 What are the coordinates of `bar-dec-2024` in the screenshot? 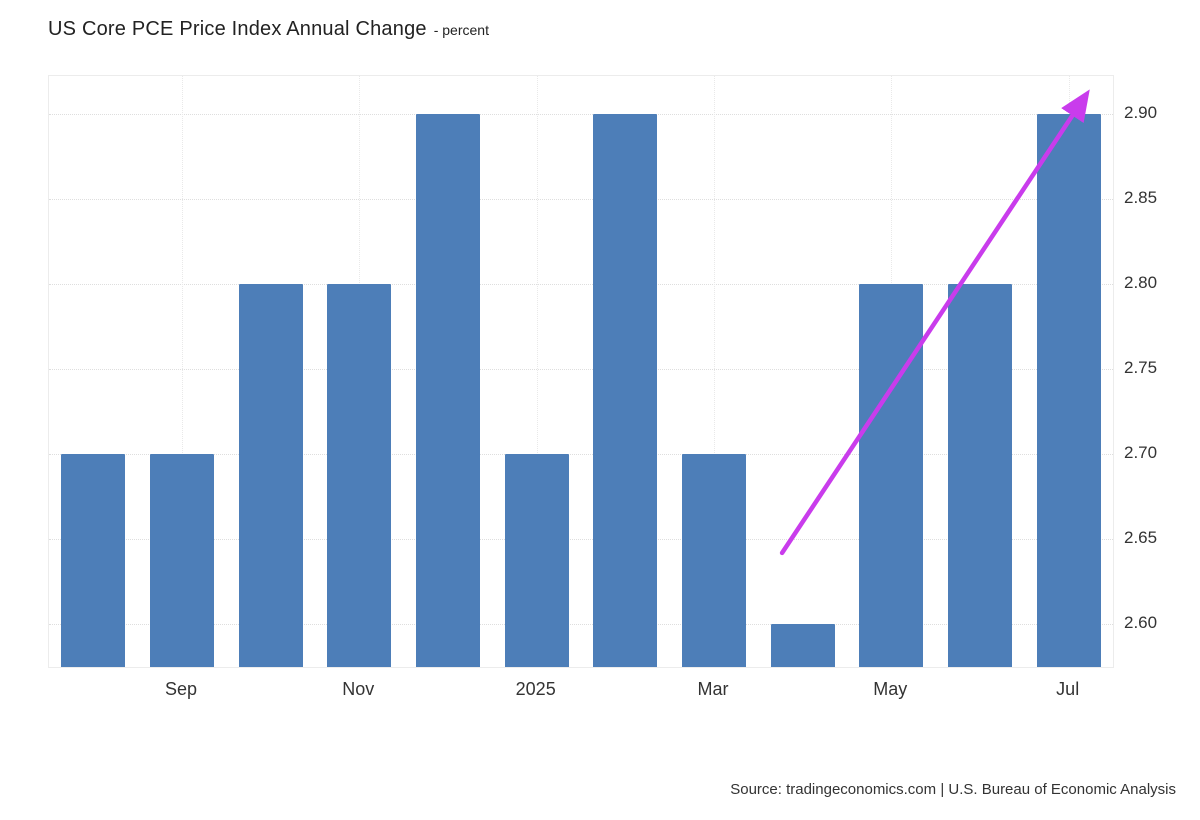 It's located at (448, 390).